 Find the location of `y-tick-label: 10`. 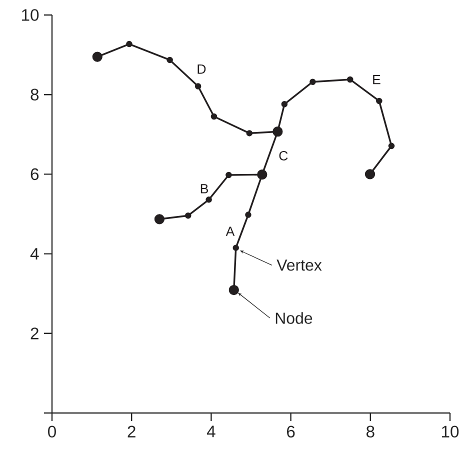

y-tick-label: 10 is located at coordinates (30, 15).